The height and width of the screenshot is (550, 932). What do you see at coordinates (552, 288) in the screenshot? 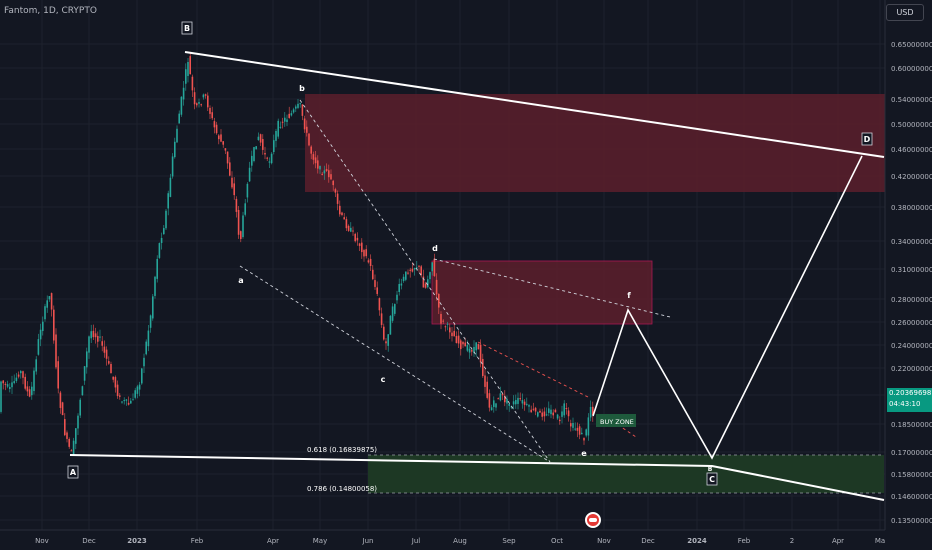
I see `d-to-f-dashed` at bounding box center [552, 288].